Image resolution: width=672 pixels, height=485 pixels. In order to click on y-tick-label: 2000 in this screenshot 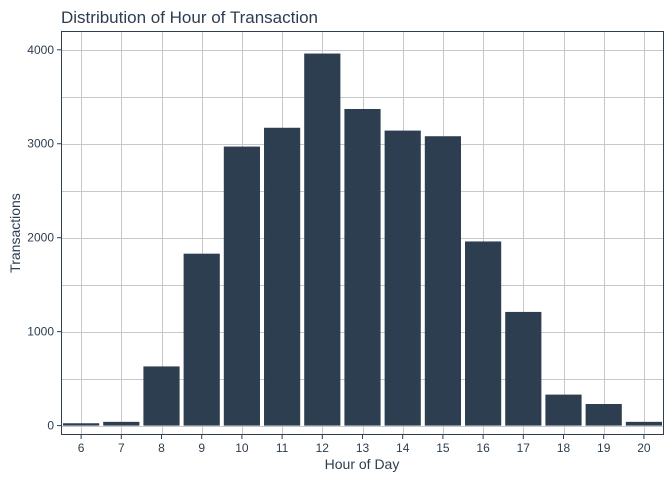, I will do `click(40, 238)`.